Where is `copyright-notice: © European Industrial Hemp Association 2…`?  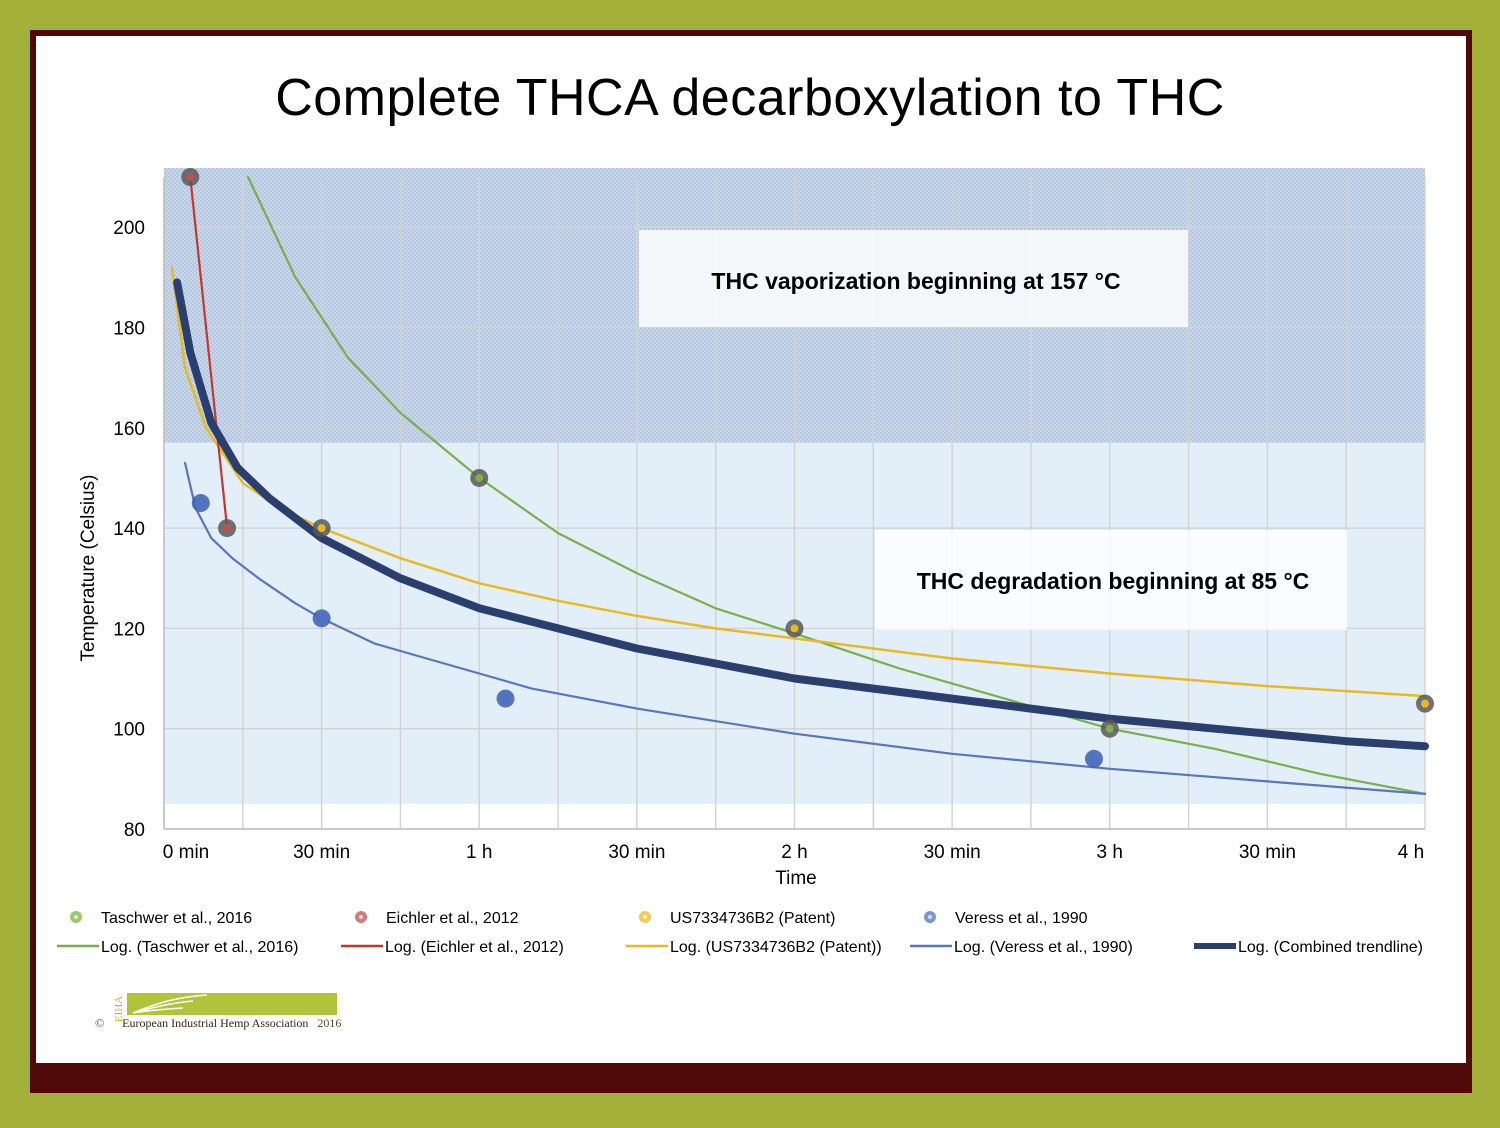
copyright-notice: © European Industrial Hemp Association 2… is located at coordinates (218, 1023).